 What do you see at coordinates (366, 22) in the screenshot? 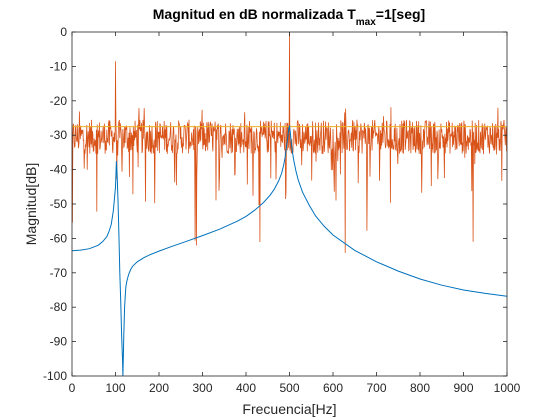
I see `chart-title-subscript: max` at bounding box center [366, 22].